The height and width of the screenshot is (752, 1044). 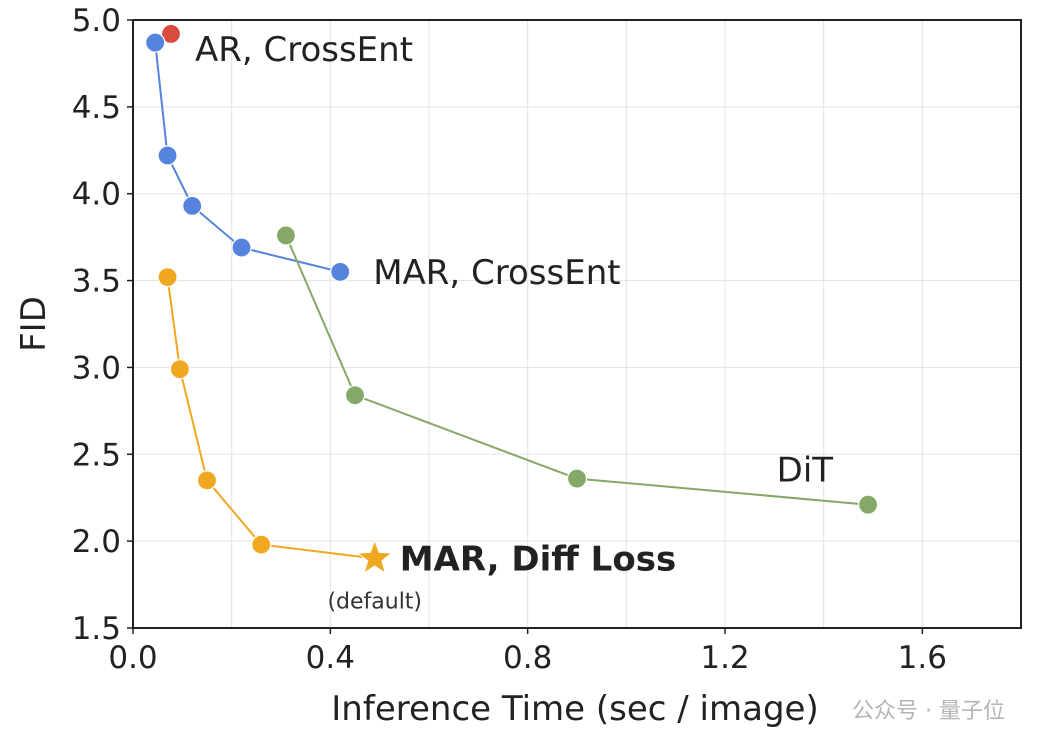 I want to click on label-dit: DiT, so click(x=805, y=471).